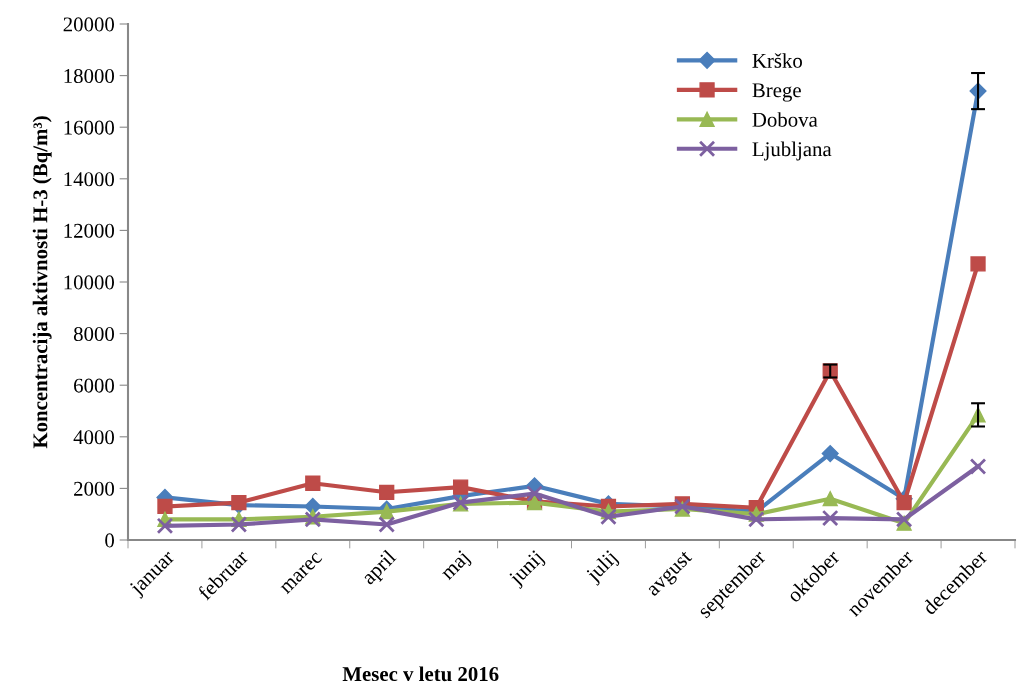  I want to click on y-tick-label: 8000, so click(94, 334).